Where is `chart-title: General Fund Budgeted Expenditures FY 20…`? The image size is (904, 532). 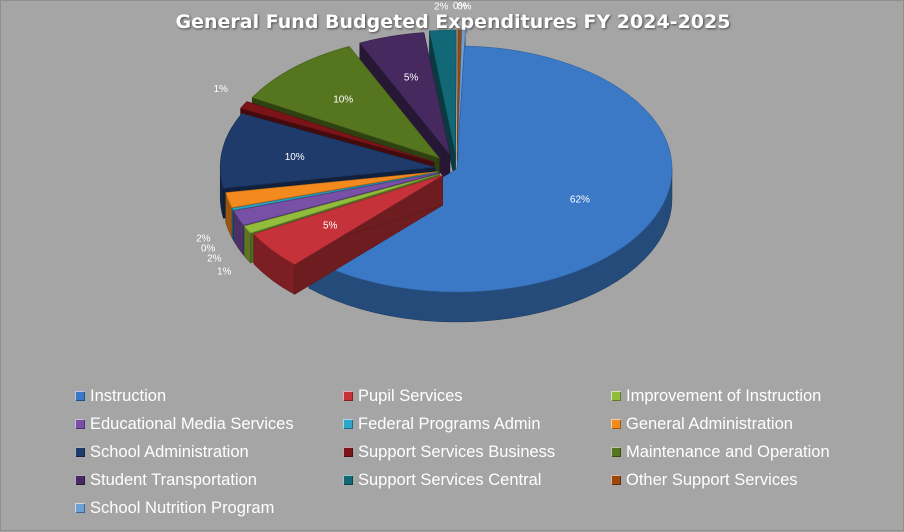 chart-title: General Fund Budgeted Expenditures FY 20… is located at coordinates (453, 22).